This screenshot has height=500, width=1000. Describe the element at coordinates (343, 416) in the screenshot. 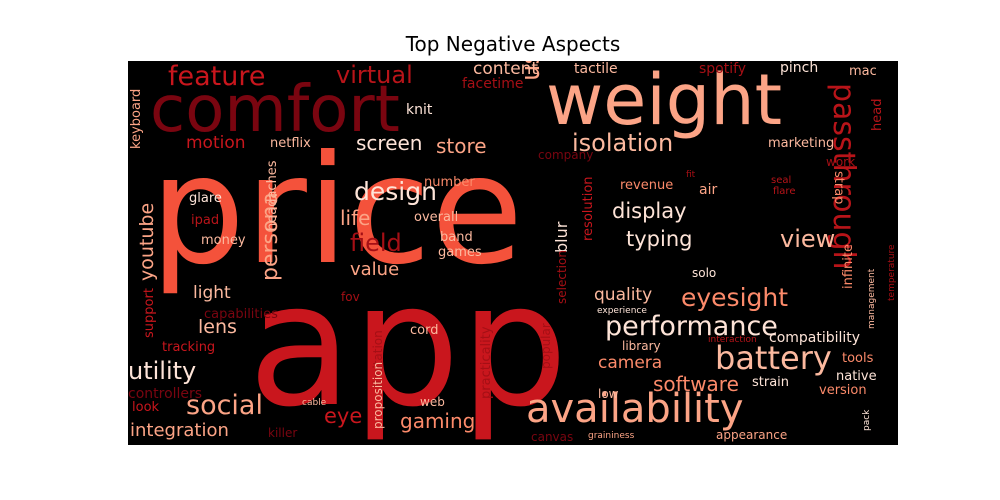

I see `word-eye: eye` at that location.